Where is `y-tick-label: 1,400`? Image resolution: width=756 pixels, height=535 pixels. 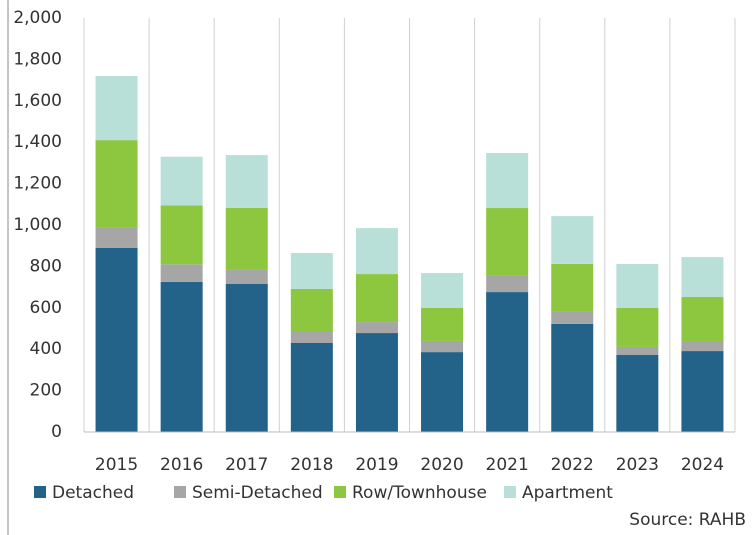
y-tick-label: 1,400 is located at coordinates (37, 142).